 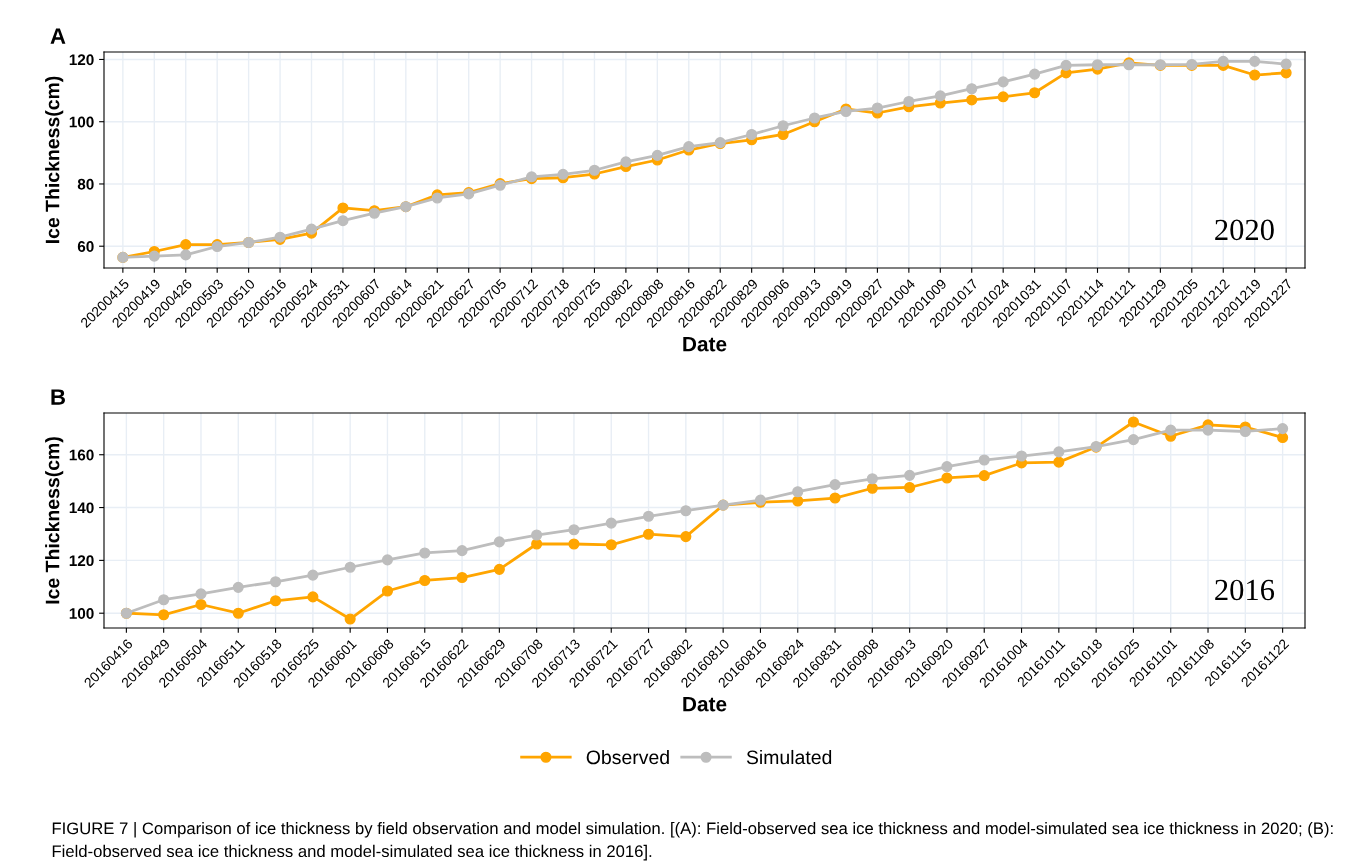 What do you see at coordinates (81, 508) in the screenshot?
I see `y-tick-label: 140` at bounding box center [81, 508].